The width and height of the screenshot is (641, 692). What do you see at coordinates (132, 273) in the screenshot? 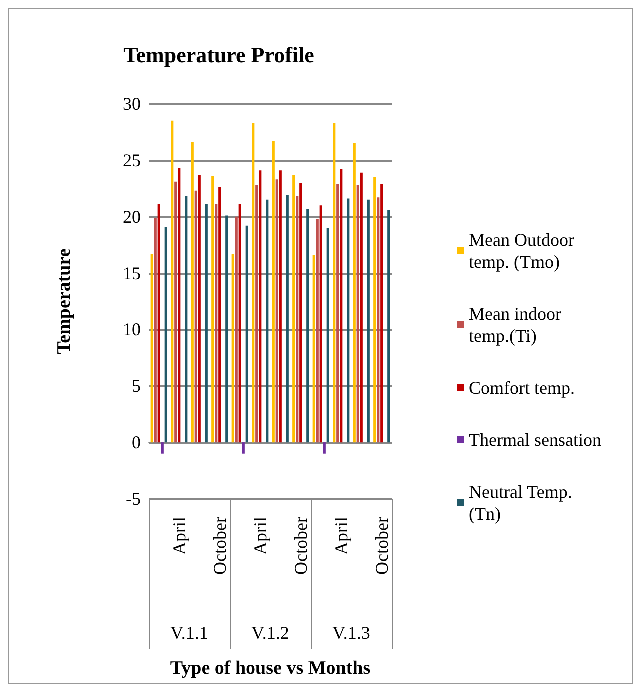
I see `y-tick-label: 15` at bounding box center [132, 273].